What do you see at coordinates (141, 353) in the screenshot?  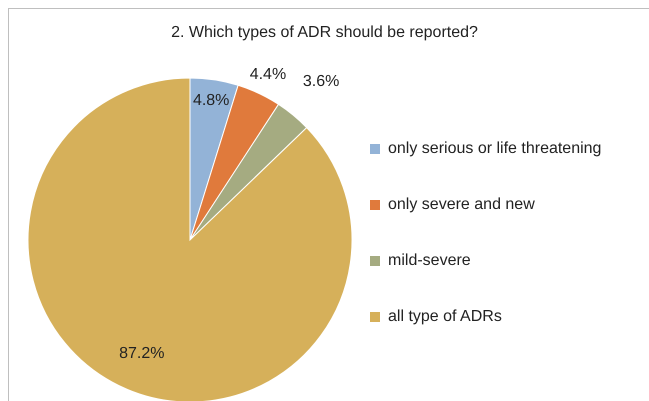 I see `data-label: 87.2%` at bounding box center [141, 353].